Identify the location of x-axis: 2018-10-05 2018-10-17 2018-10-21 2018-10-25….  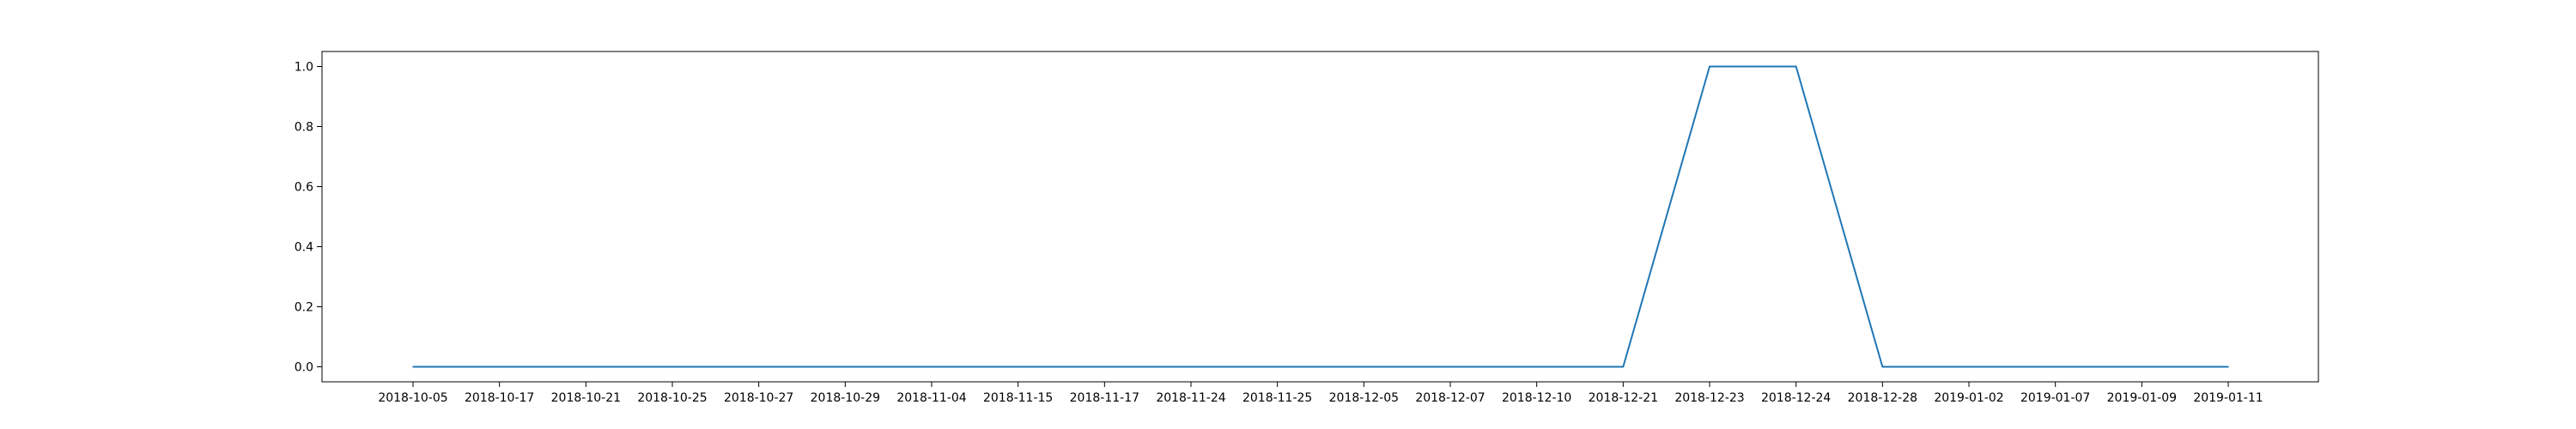
(1320, 393).